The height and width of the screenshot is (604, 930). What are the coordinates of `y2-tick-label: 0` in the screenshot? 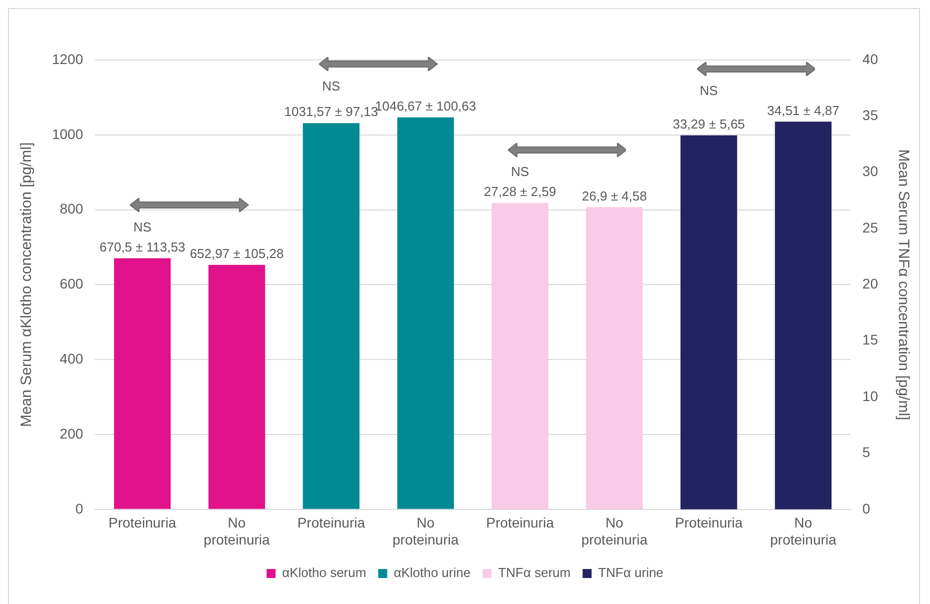 It's located at (866, 508).